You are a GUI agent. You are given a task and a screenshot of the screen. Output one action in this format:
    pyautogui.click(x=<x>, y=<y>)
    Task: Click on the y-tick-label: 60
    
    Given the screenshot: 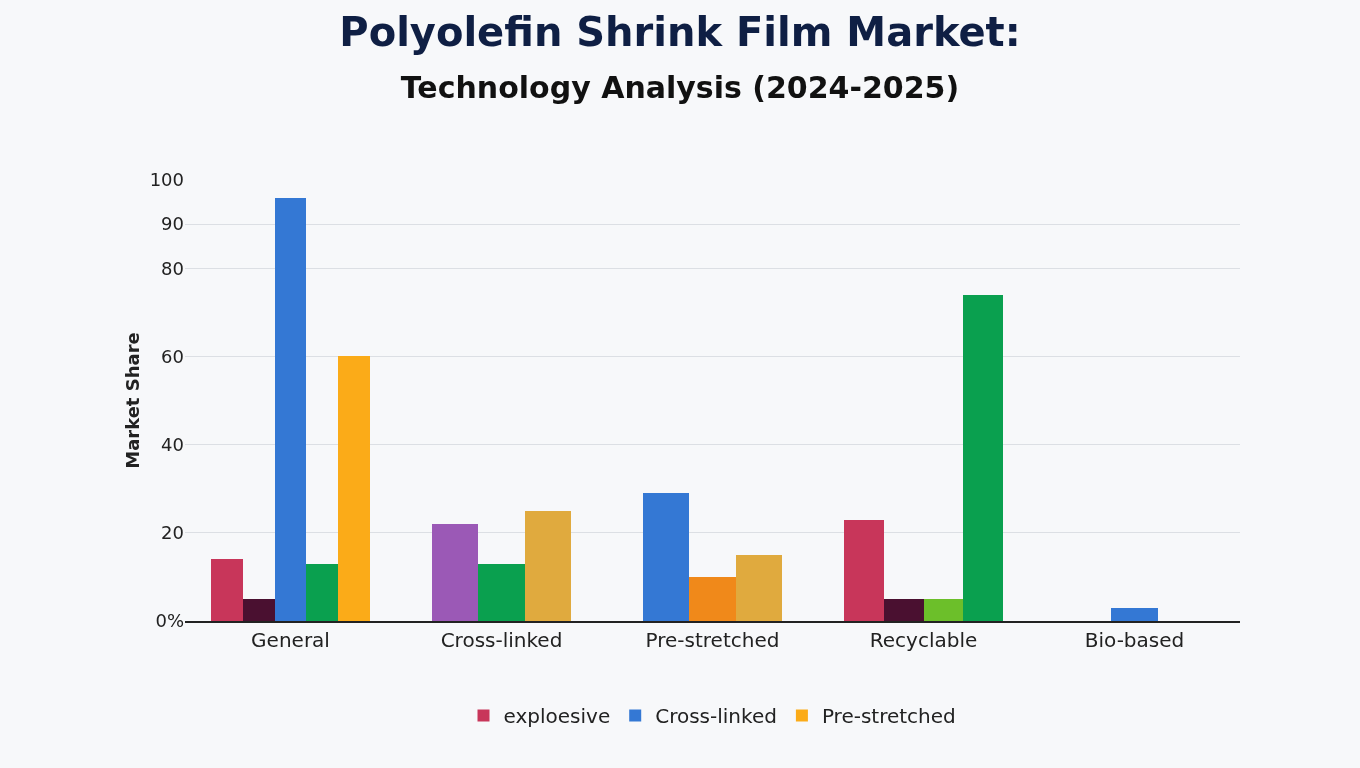 What is the action you would take?
    pyautogui.click(x=172, y=356)
    